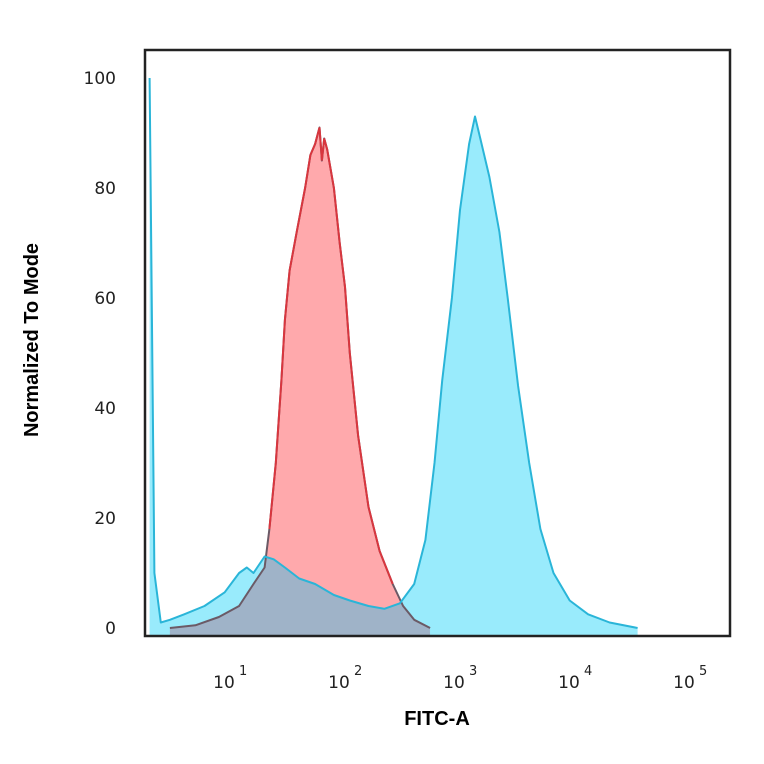  I want to click on x-tick-exponent: 3, so click(473, 671).